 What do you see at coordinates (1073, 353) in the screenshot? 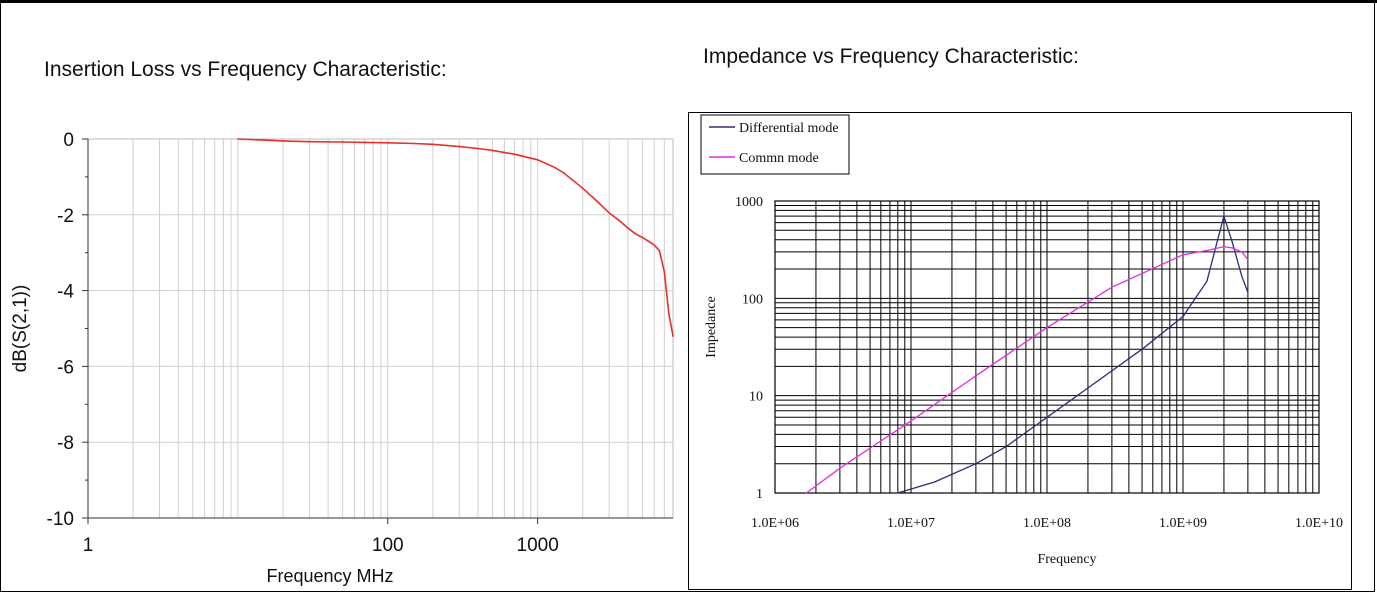
I see `differential-mode-line` at bounding box center [1073, 353].